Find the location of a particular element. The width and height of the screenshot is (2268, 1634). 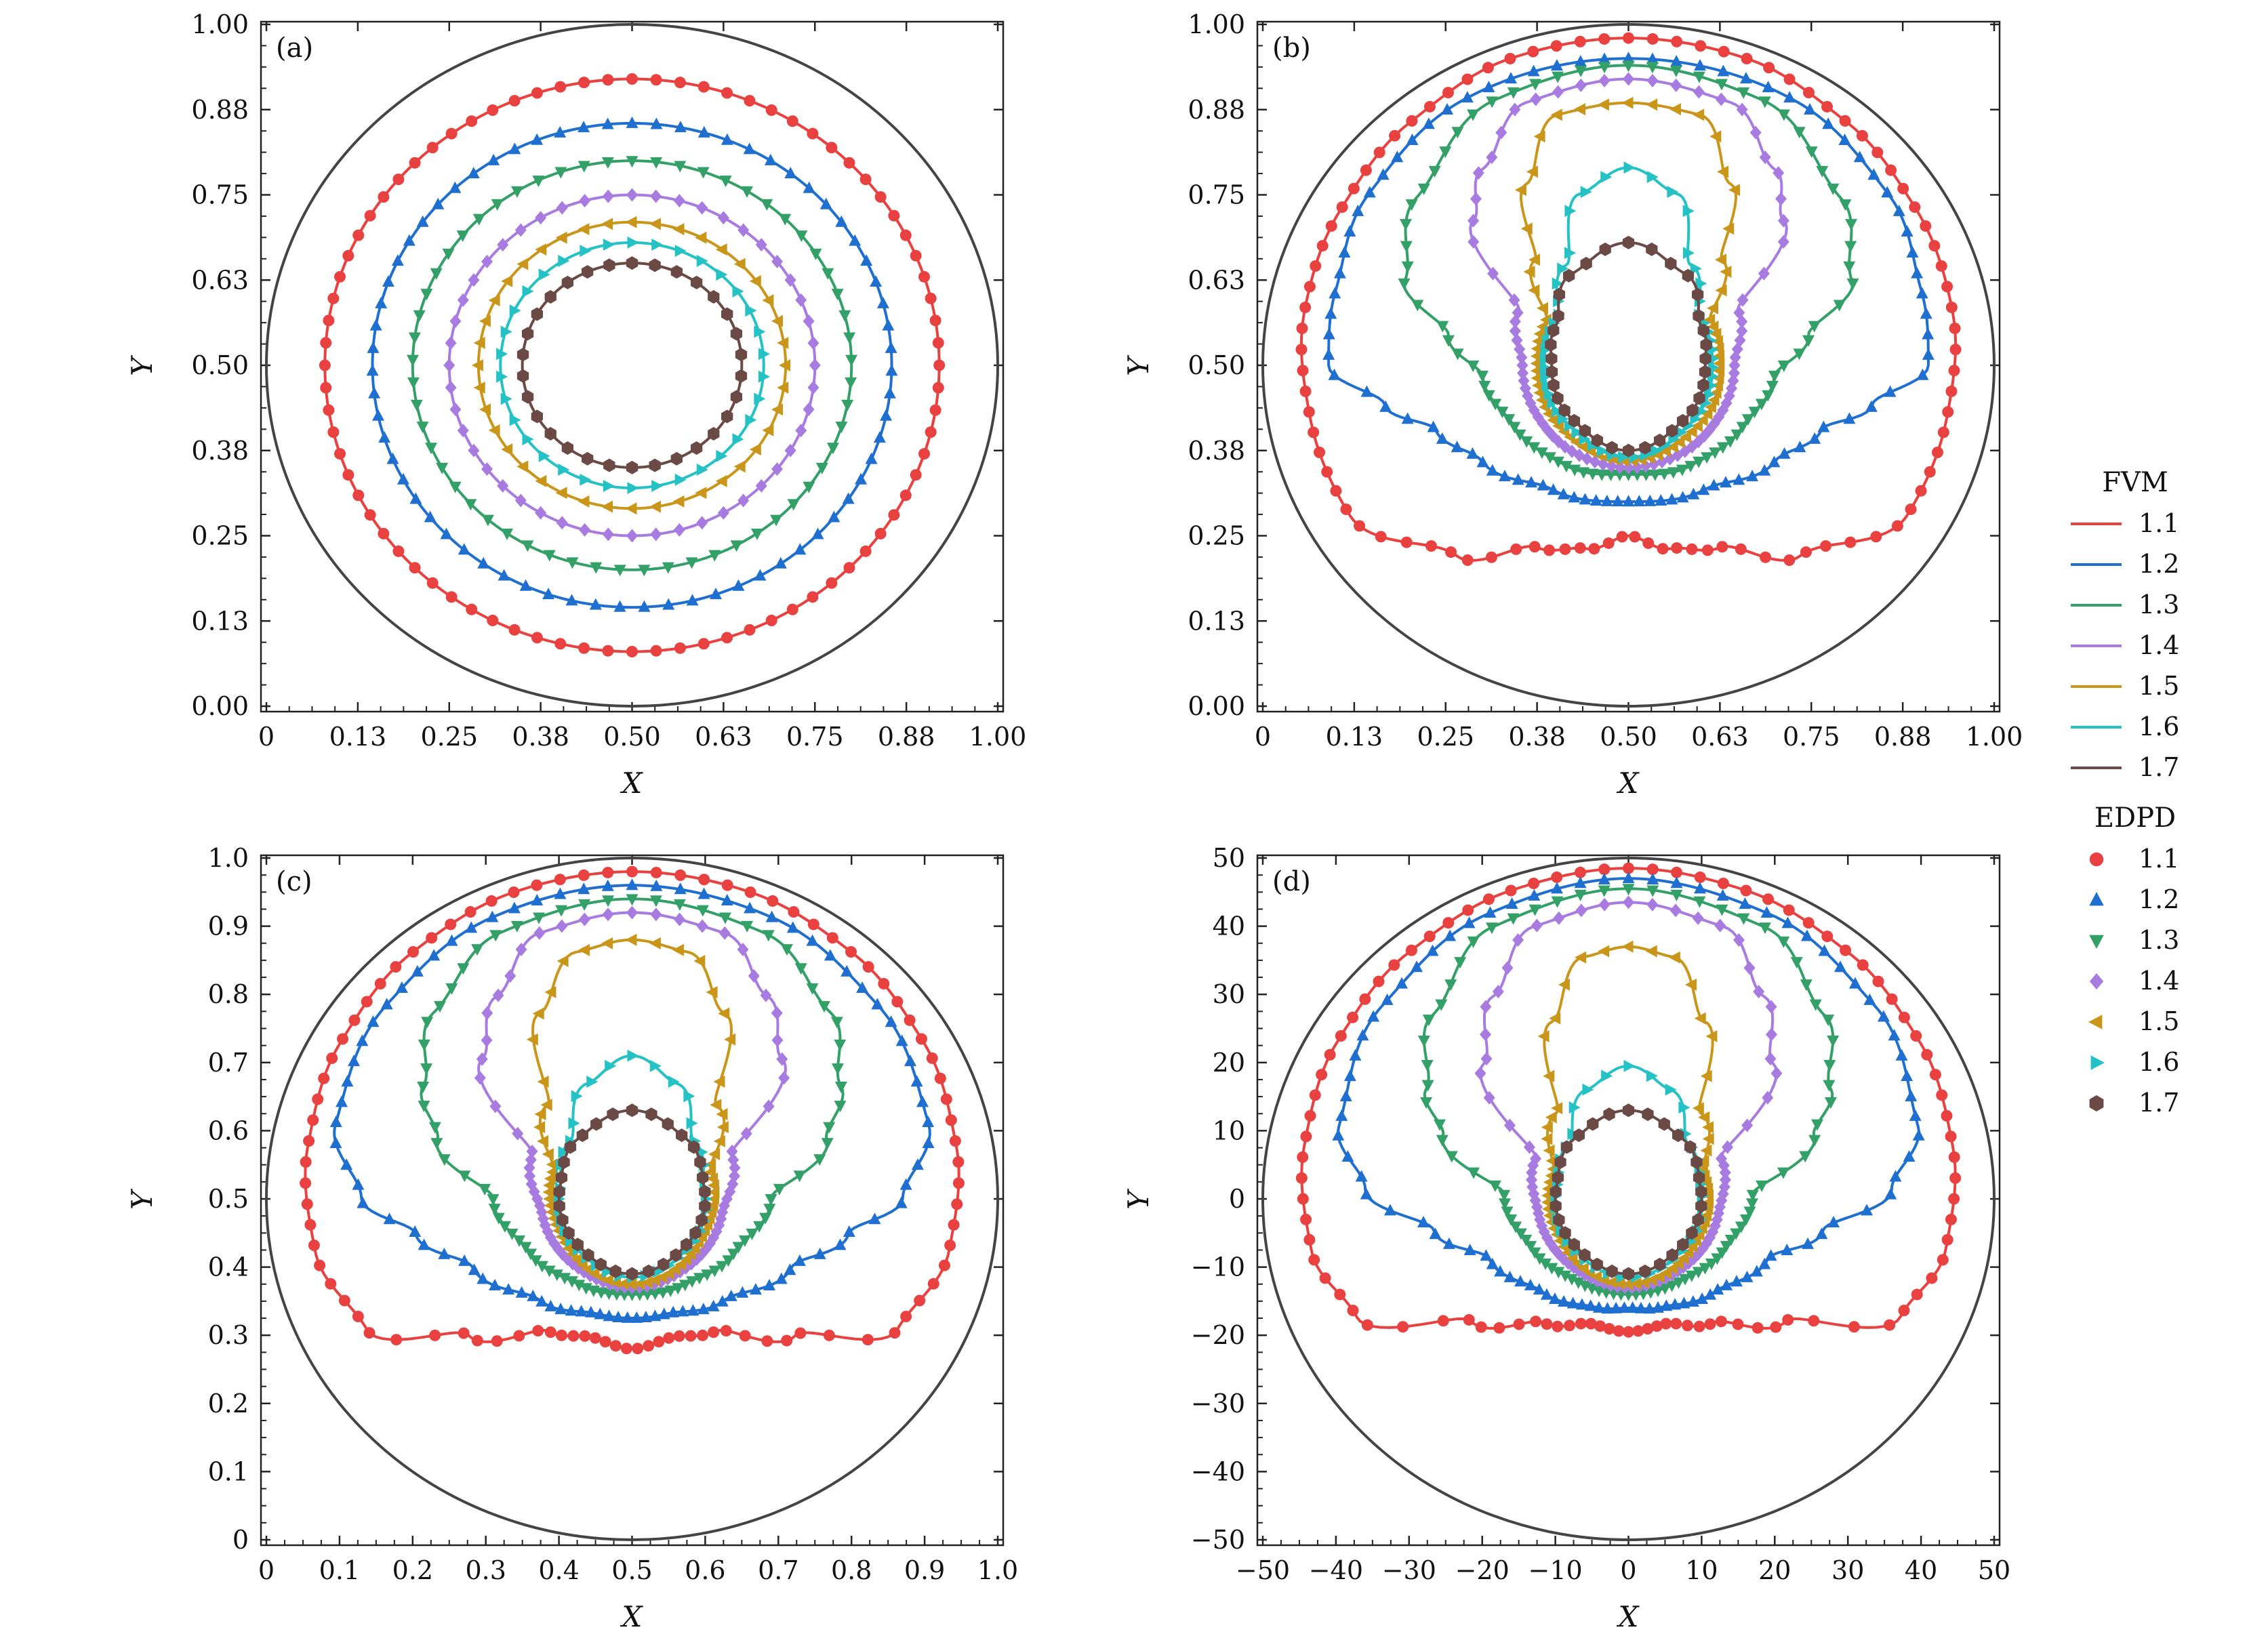

fvm-line-1.1 is located at coordinates (1628, 1100).